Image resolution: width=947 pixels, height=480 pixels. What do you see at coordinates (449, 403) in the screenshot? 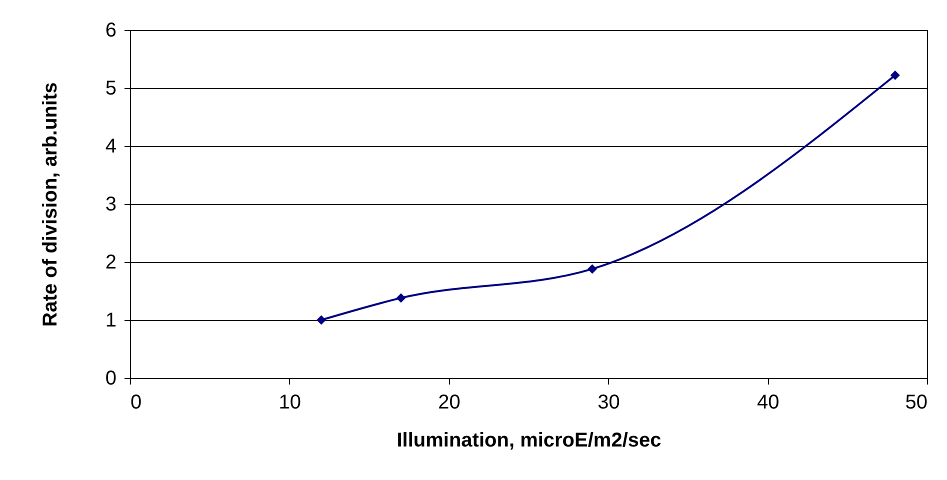
I see `x-tick-label: 20` at bounding box center [449, 403].